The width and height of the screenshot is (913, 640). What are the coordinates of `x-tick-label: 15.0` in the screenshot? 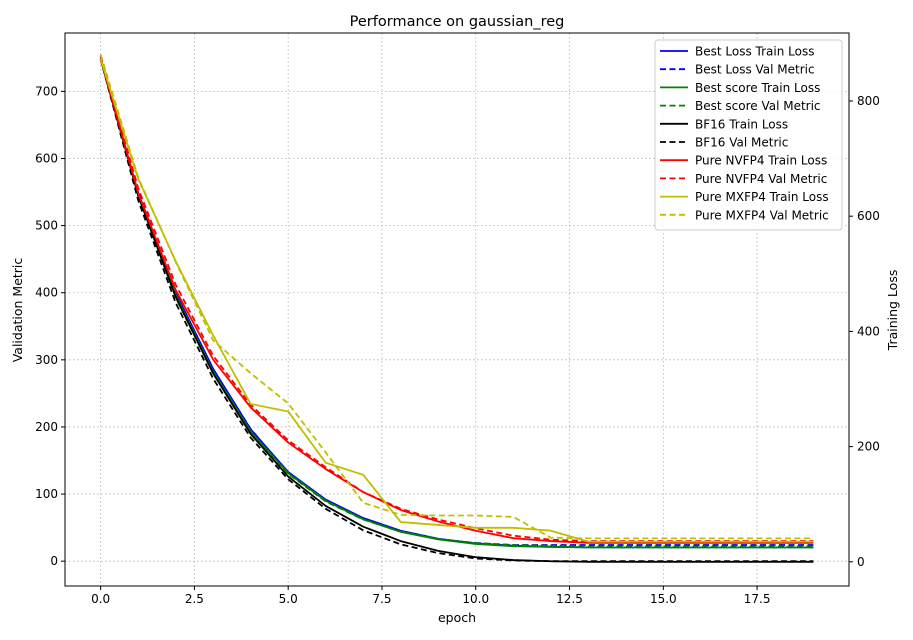 It's located at (663, 599).